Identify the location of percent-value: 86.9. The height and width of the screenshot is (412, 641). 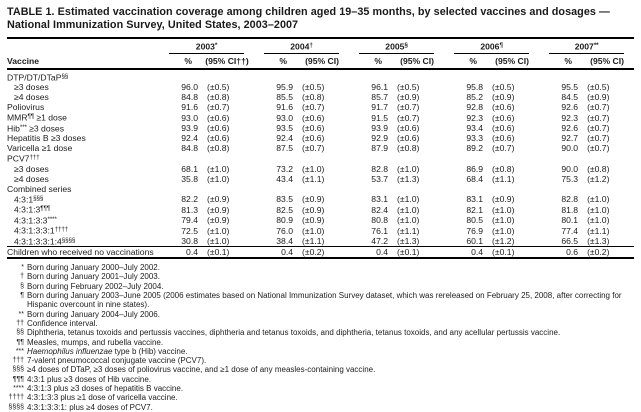
(475, 168).